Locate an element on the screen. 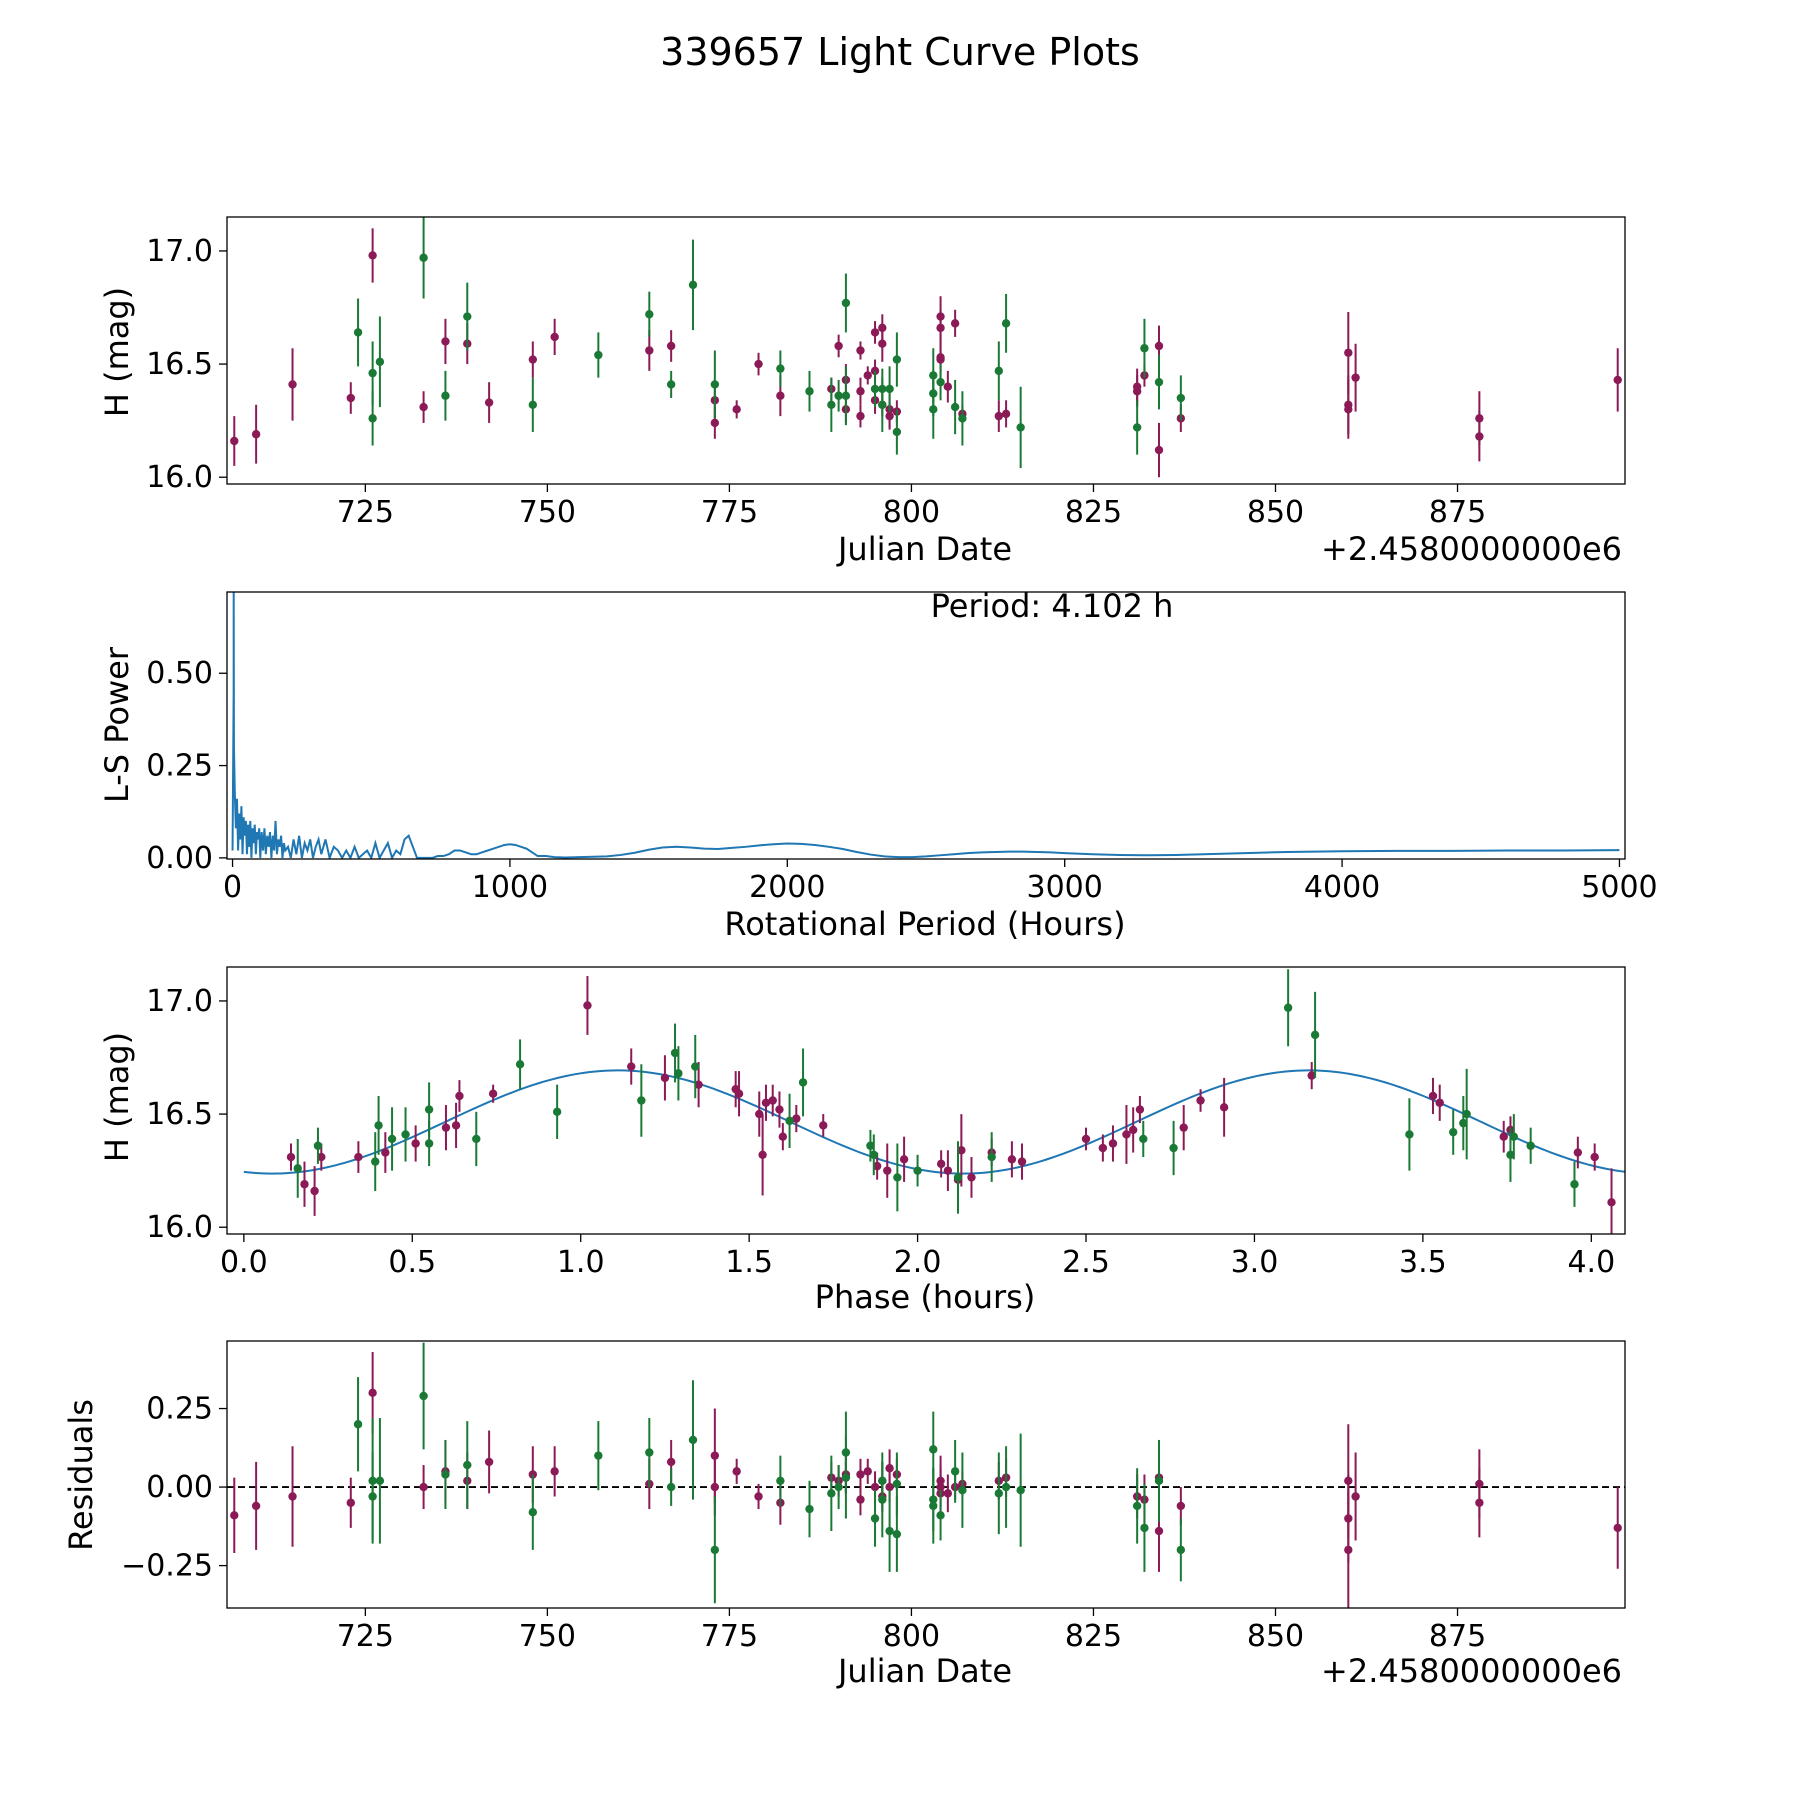 This screenshot has height=1800, width=1800. x-tick-label: 775 is located at coordinates (729, 1636).